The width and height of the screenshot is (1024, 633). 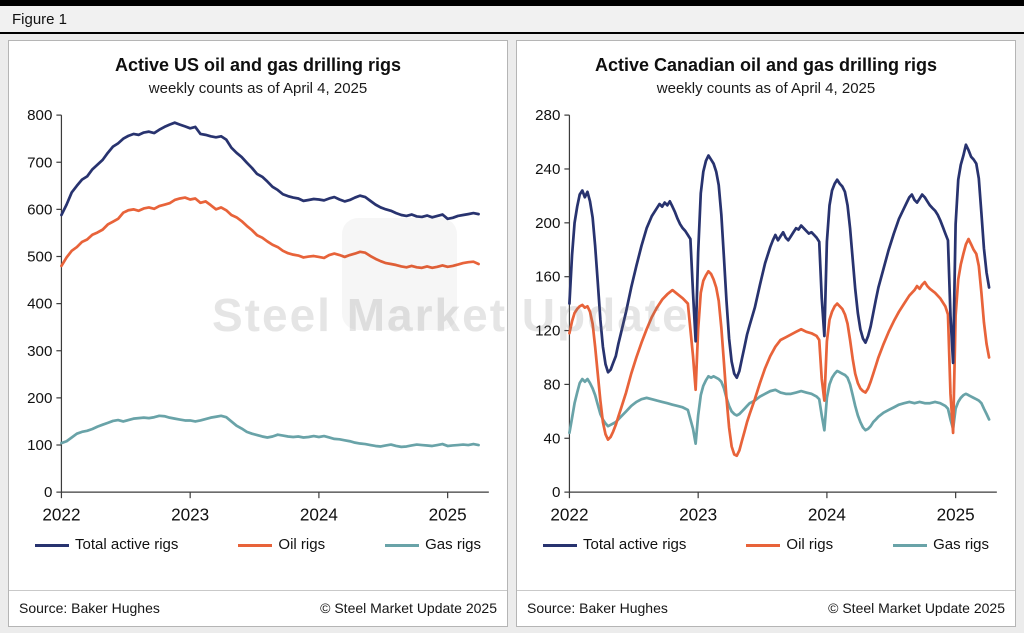 I want to click on canada-chart-legend: Total active rigs Oil rigs Gas rigs, so click(x=766, y=545).